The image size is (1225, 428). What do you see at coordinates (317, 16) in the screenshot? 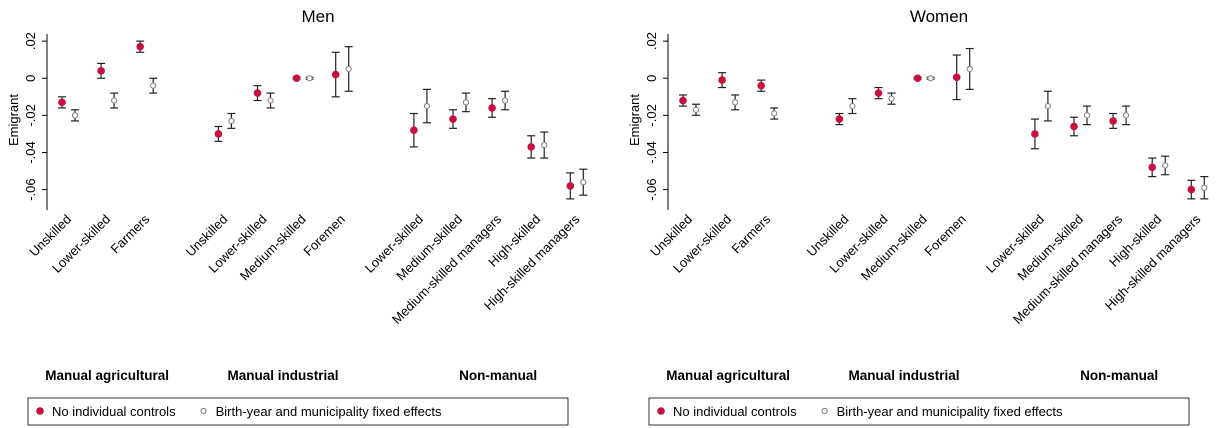
I see `chart-title: Men` at bounding box center [317, 16].